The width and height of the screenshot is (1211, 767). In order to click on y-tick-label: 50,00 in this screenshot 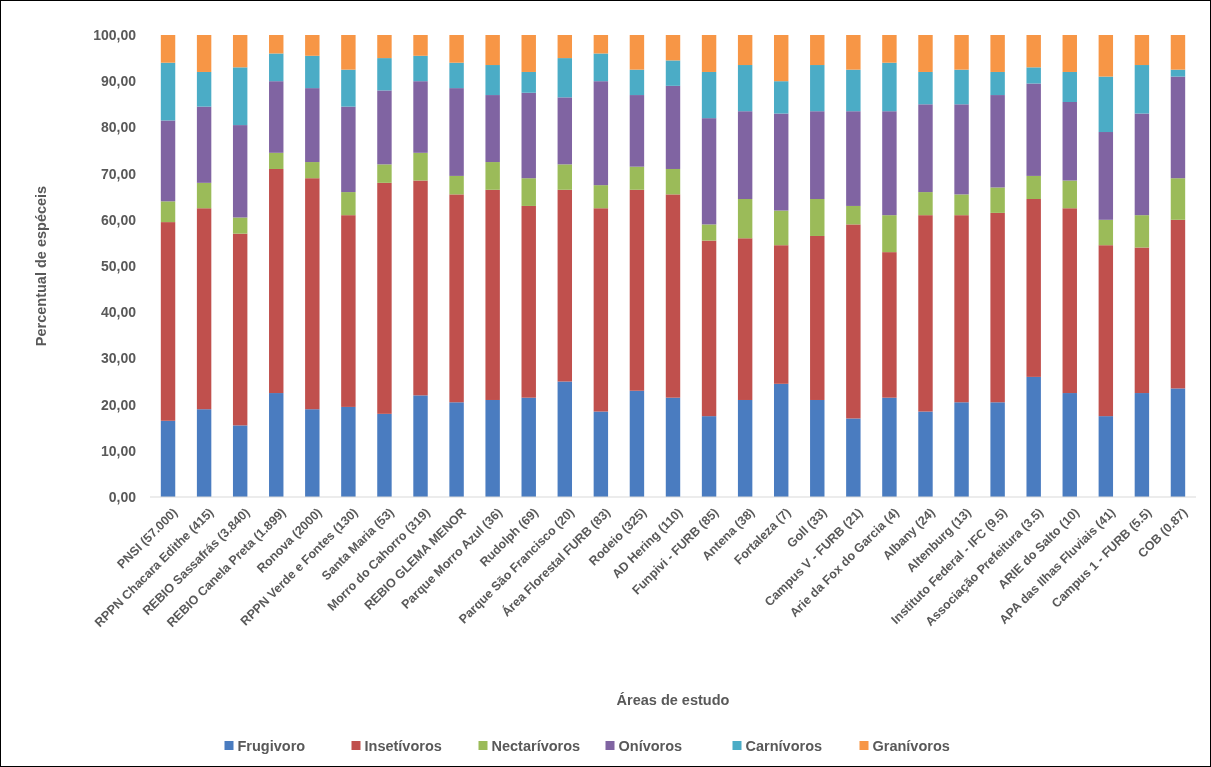, I will do `click(118, 265)`.